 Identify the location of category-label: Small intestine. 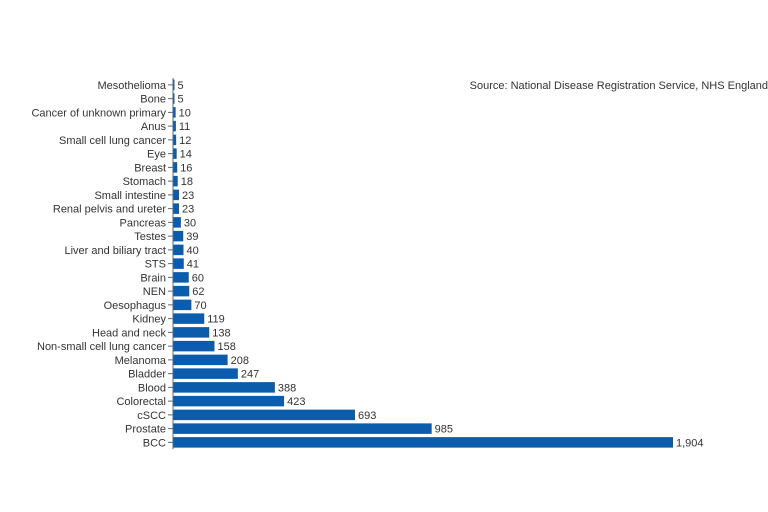
(130, 196).